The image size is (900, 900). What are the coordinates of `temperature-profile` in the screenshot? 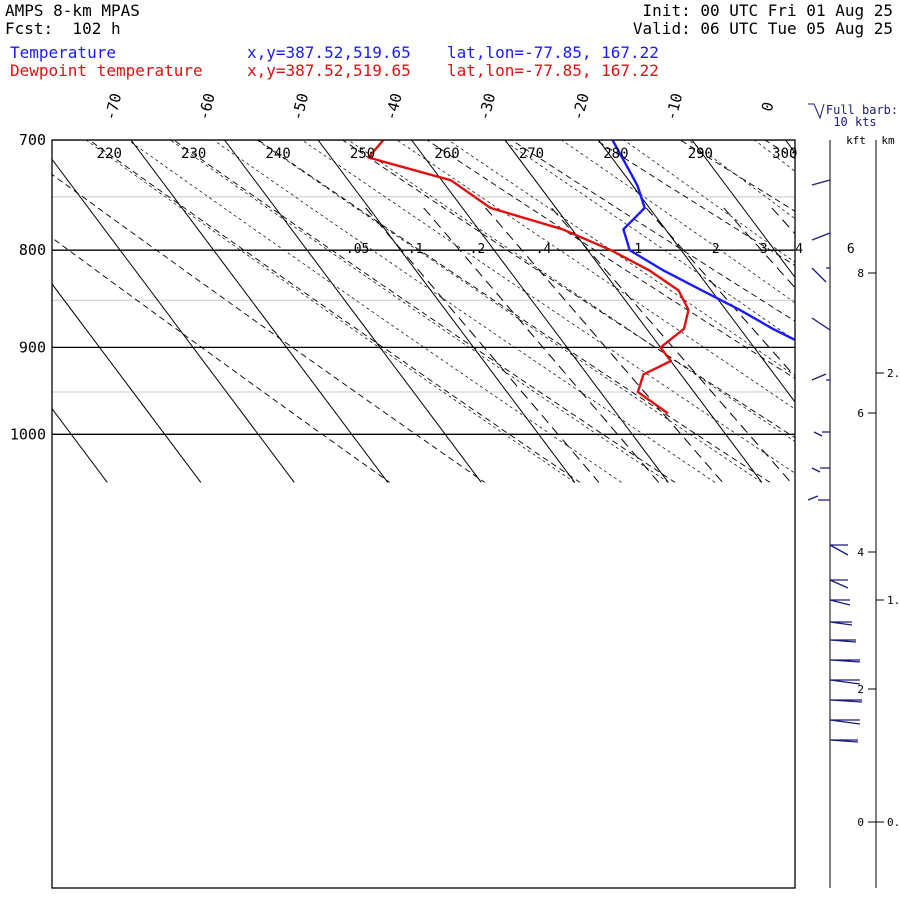 It's located at (703, 241).